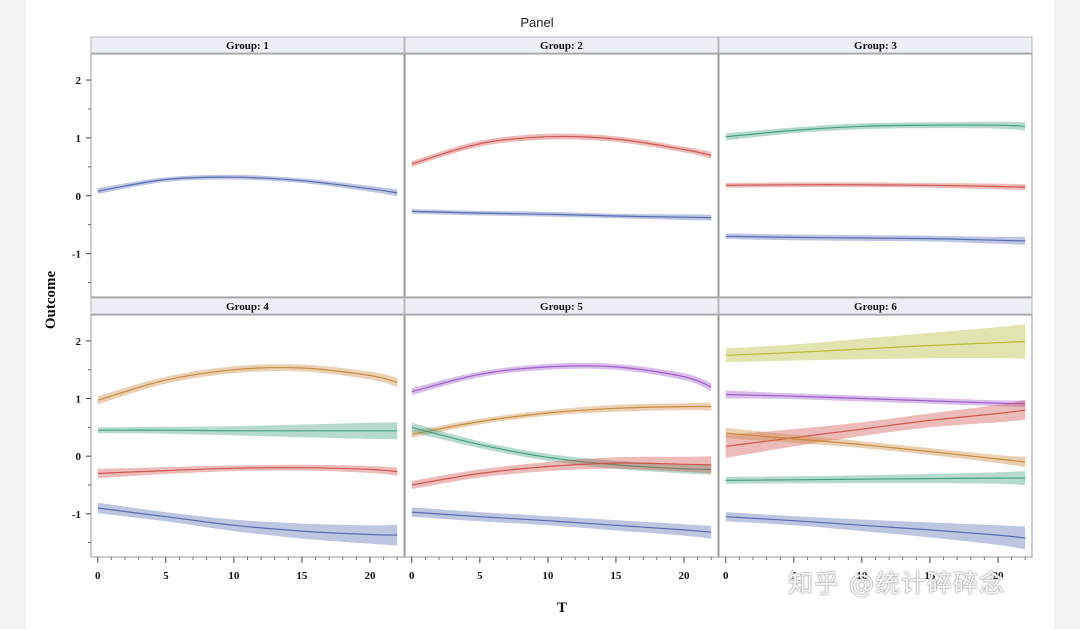  I want to click on left-margin-bar, so click(13, 314).